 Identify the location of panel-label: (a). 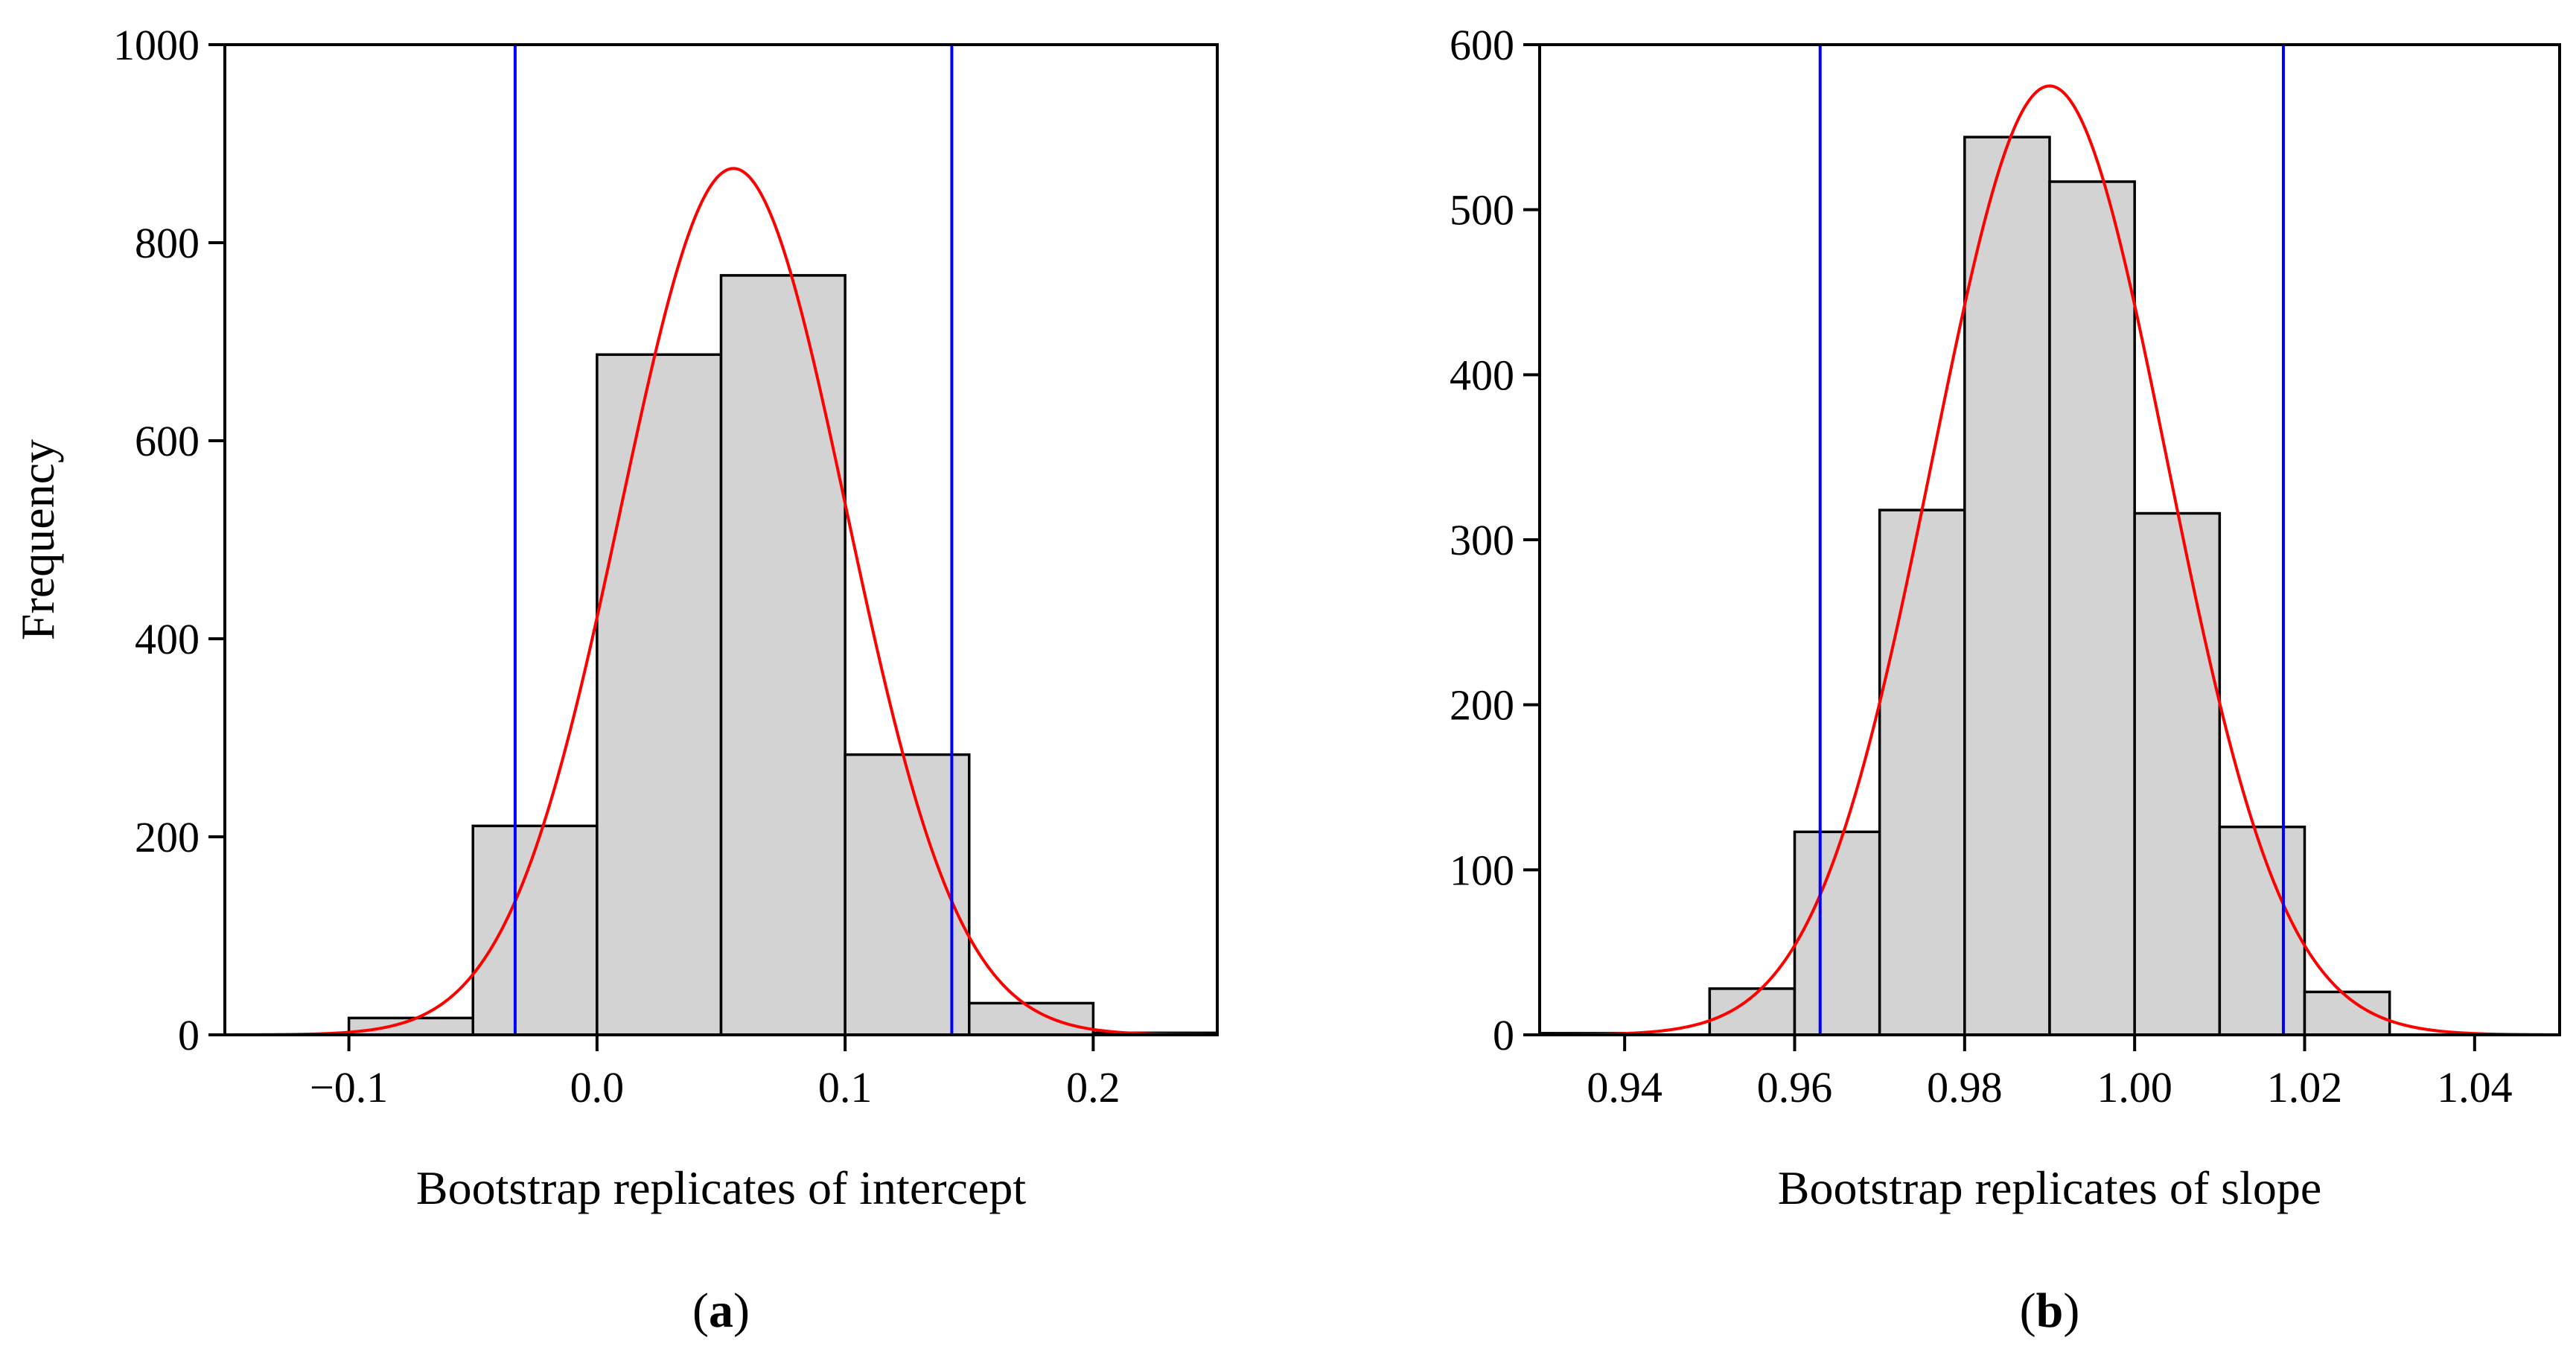
(721, 1311).